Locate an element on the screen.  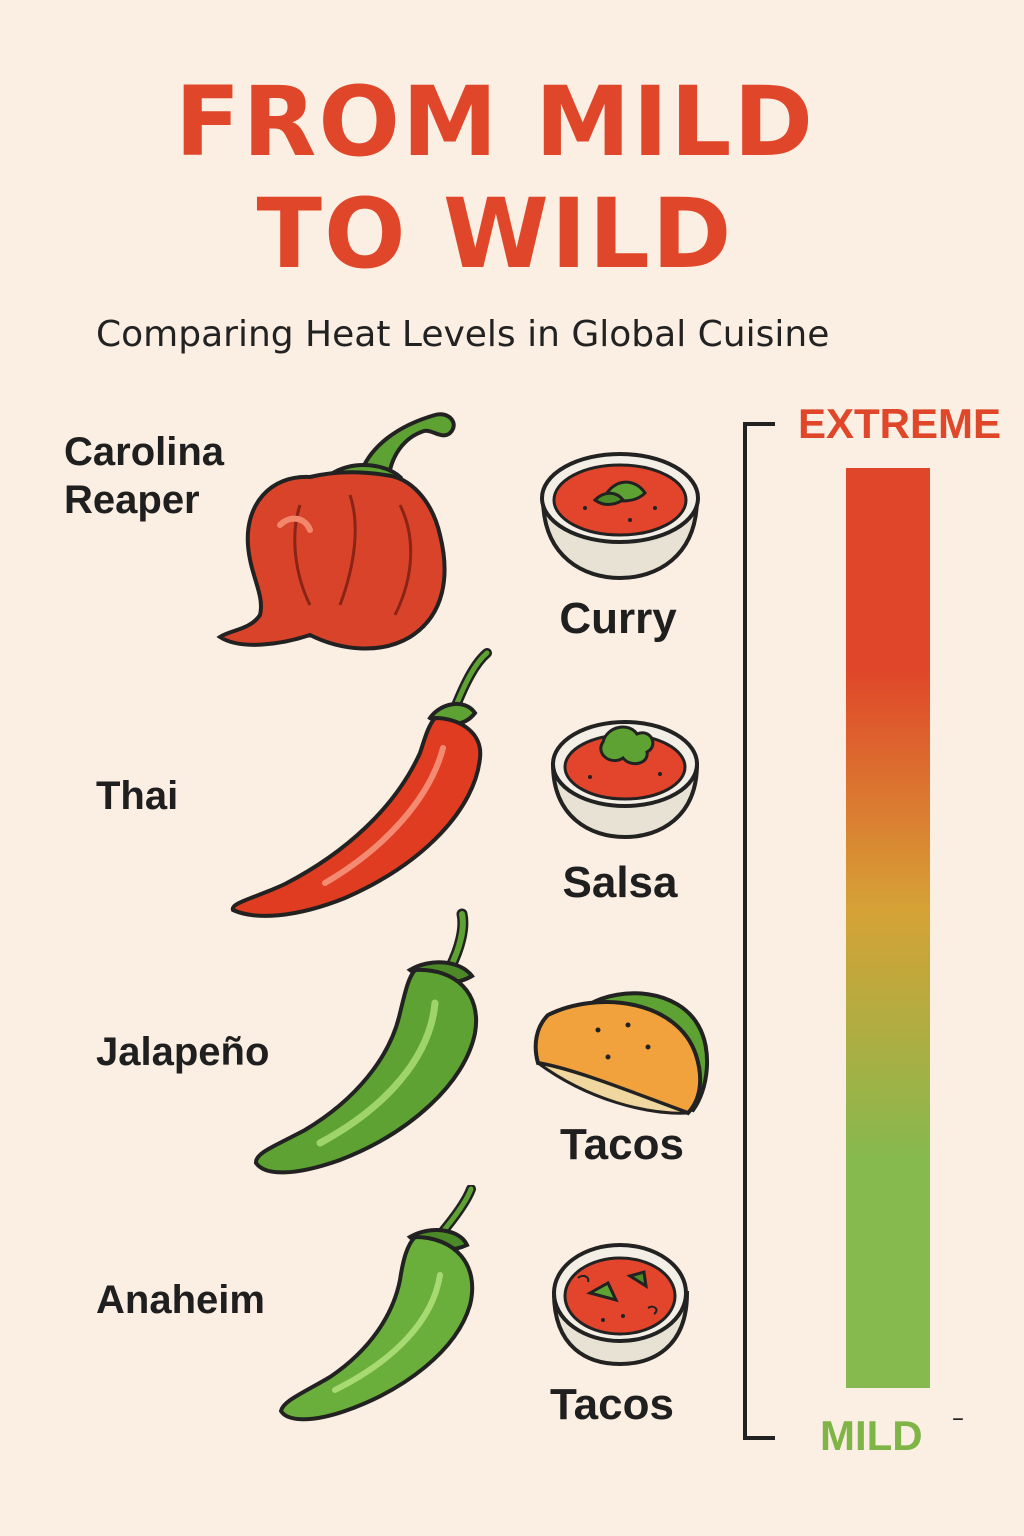
scale-bottom-mark: – is located at coordinates (958, 1418).